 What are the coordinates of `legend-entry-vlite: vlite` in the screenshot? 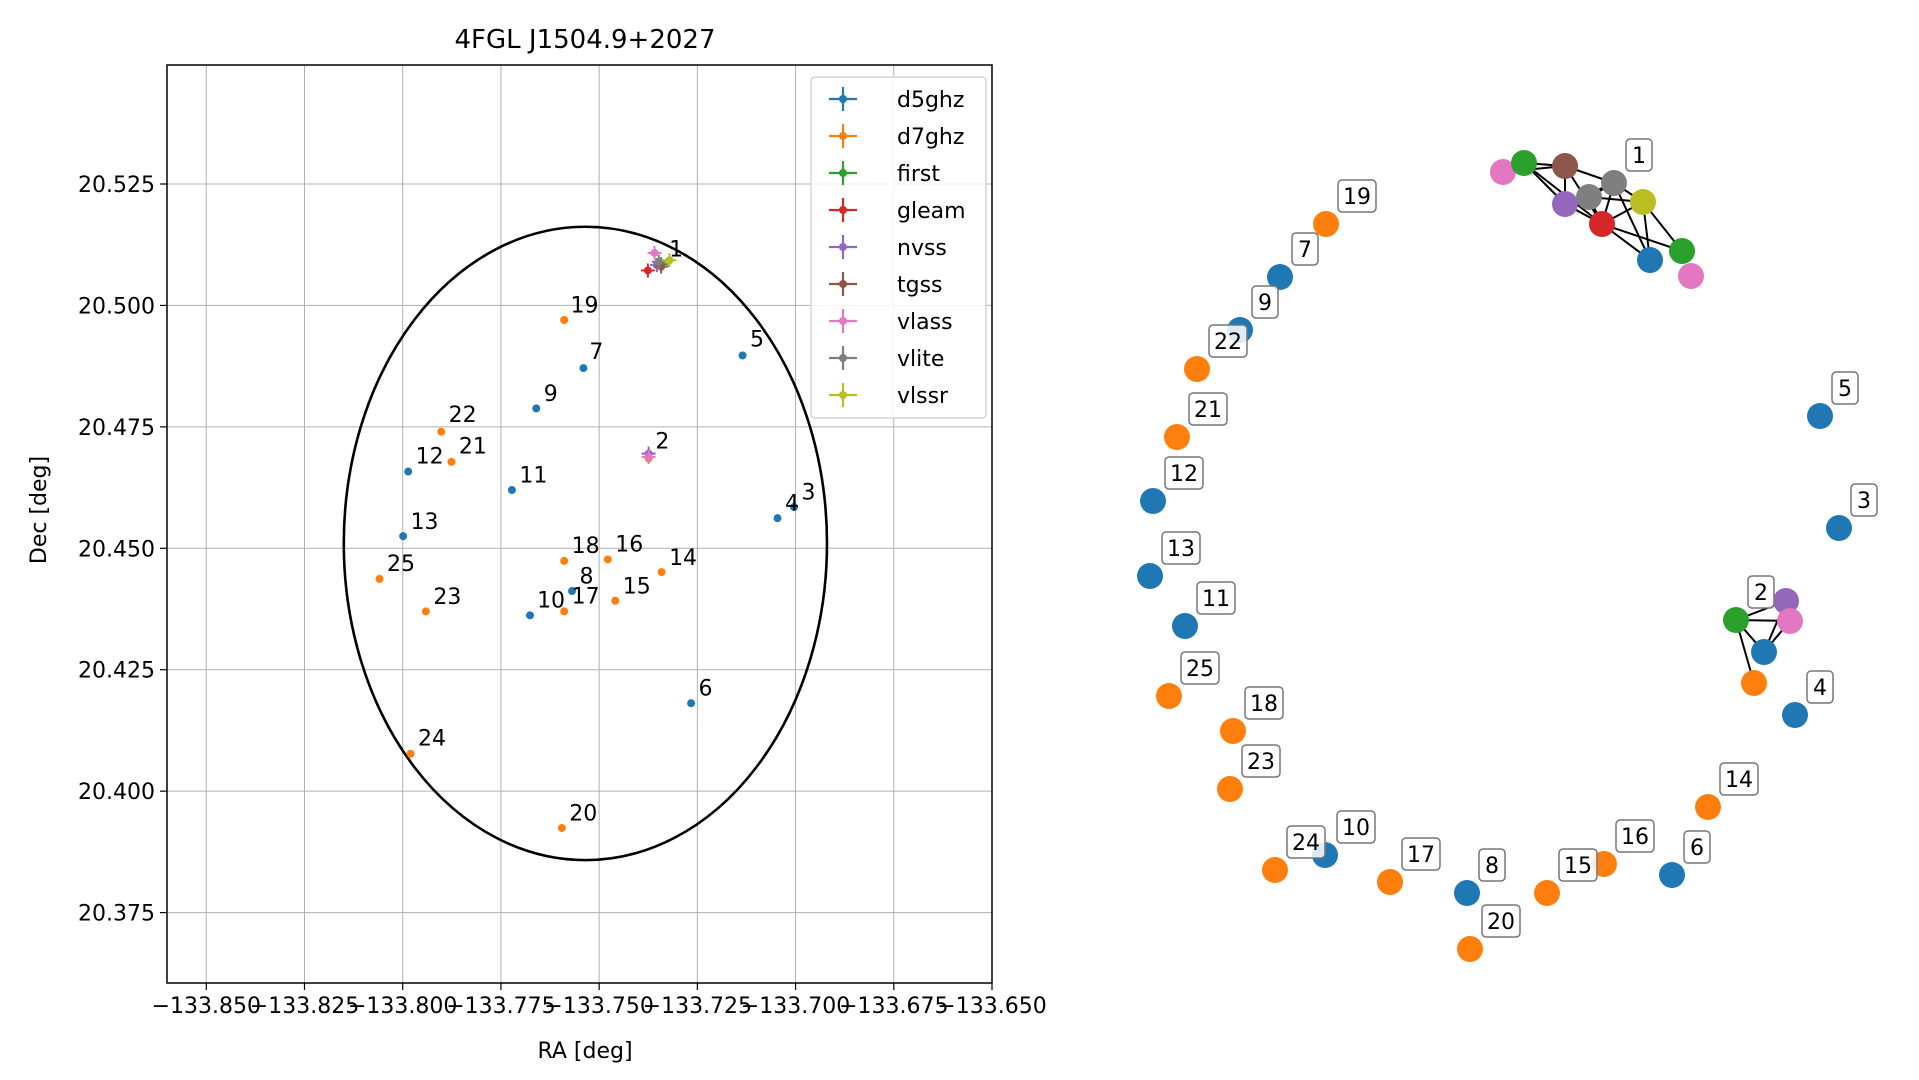 It's located at (920, 359).